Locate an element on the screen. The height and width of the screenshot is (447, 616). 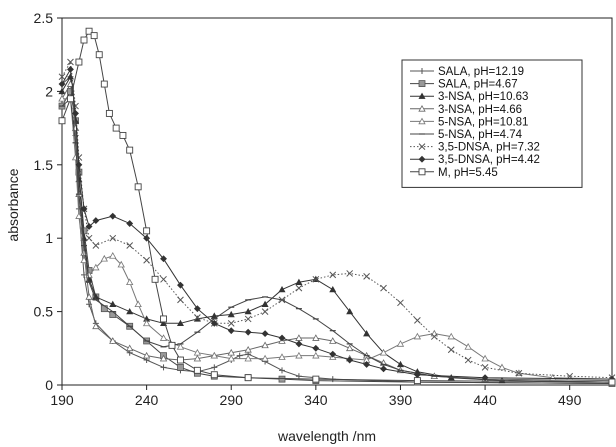
x-tick-label: 290 is located at coordinates (232, 400).